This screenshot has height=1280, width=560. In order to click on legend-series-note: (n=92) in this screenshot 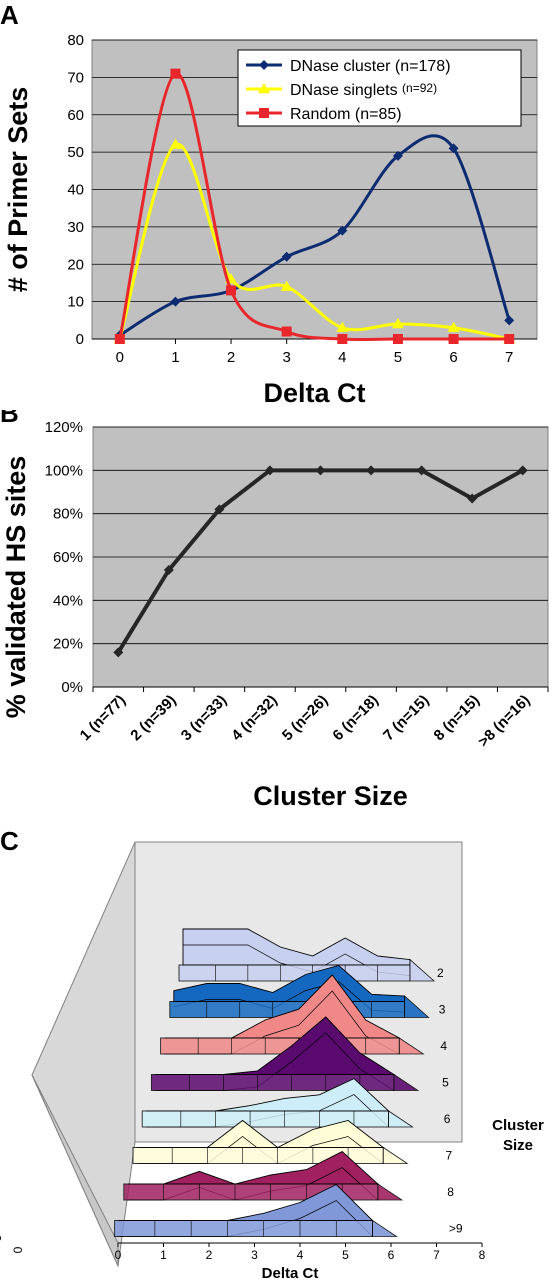, I will do `click(419, 88)`.